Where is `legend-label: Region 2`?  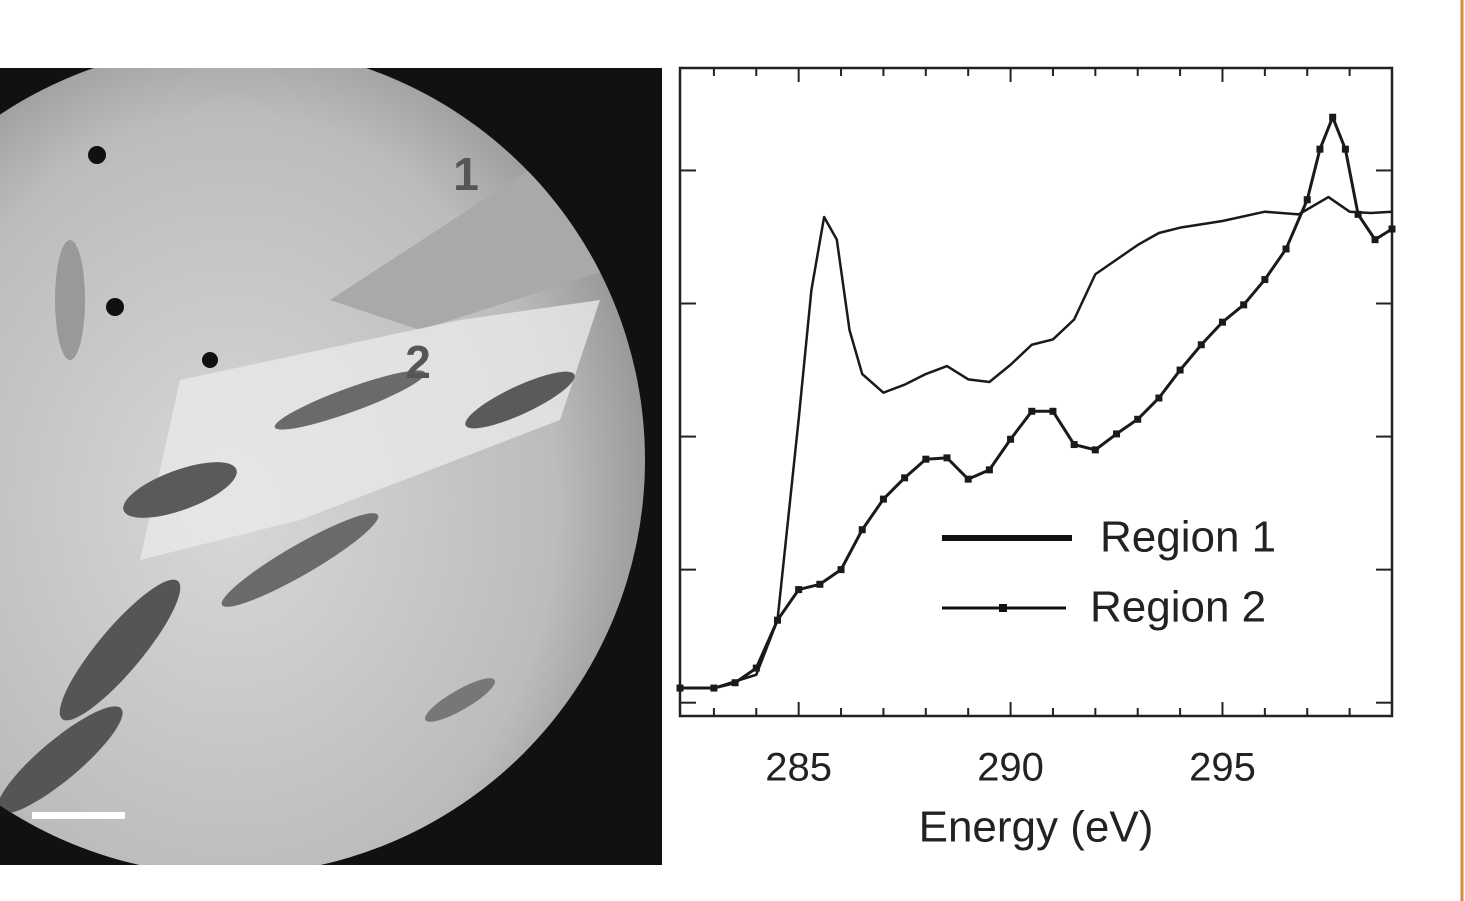 legend-label: Region 2 is located at coordinates (1178, 607).